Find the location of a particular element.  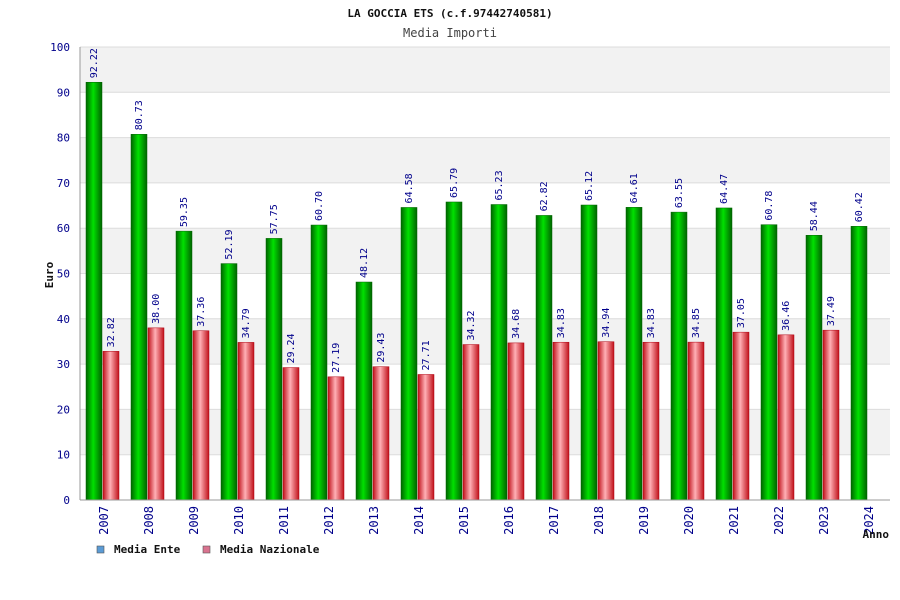

data-label: 36.46 is located at coordinates (786, 316).